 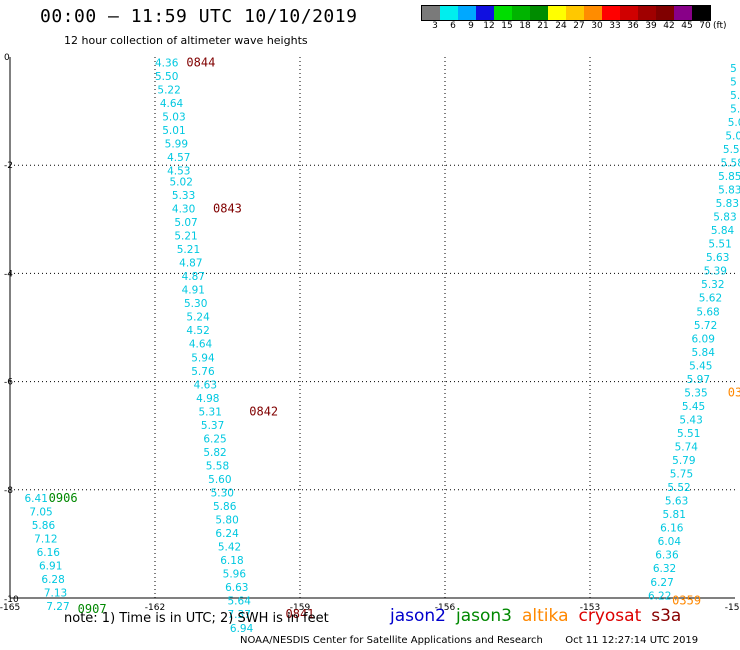 What do you see at coordinates (667, 556) in the screenshot?
I see `swh-value: 6.36` at bounding box center [667, 556].